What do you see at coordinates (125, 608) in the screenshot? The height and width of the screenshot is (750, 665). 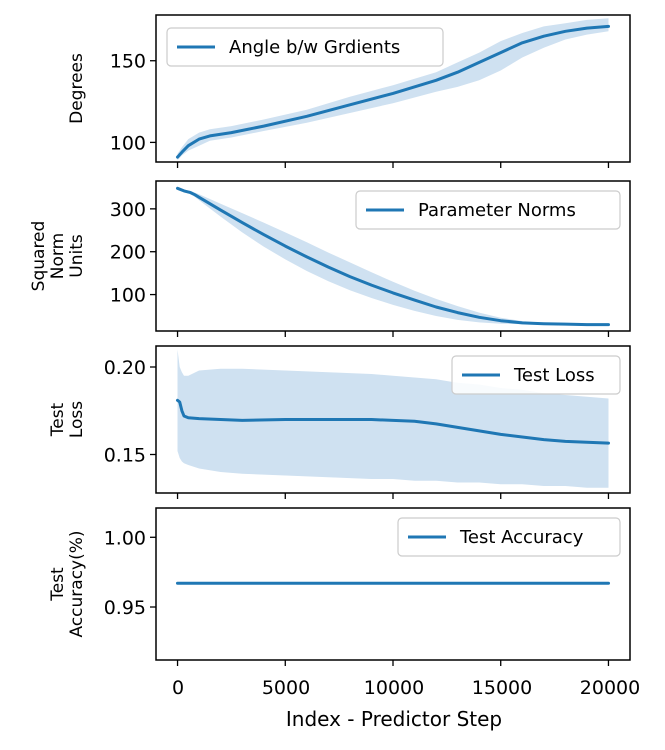 I see `y-tick-label: 0.95` at bounding box center [125, 608].